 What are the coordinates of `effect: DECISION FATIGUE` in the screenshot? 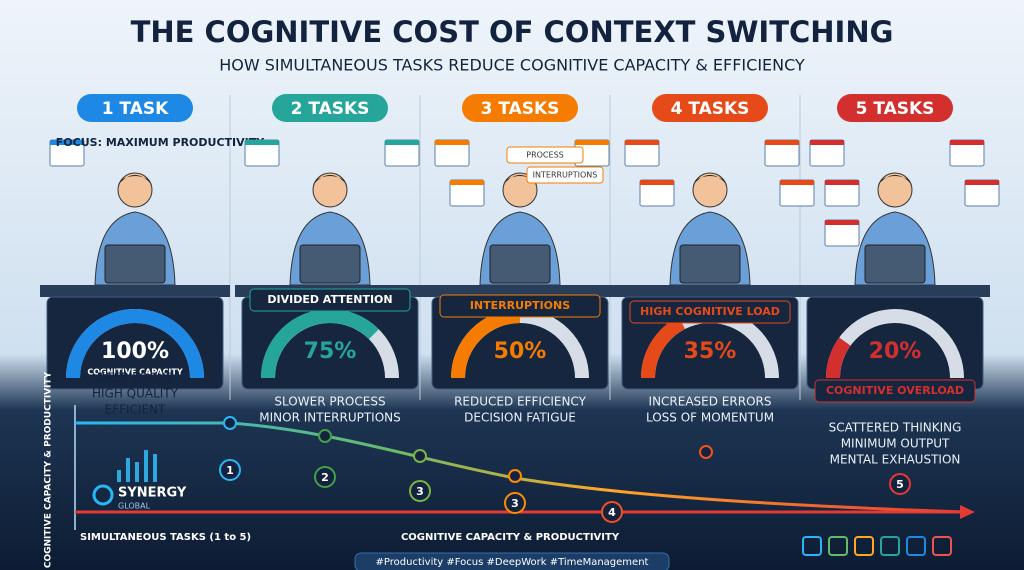 It's located at (520, 418).